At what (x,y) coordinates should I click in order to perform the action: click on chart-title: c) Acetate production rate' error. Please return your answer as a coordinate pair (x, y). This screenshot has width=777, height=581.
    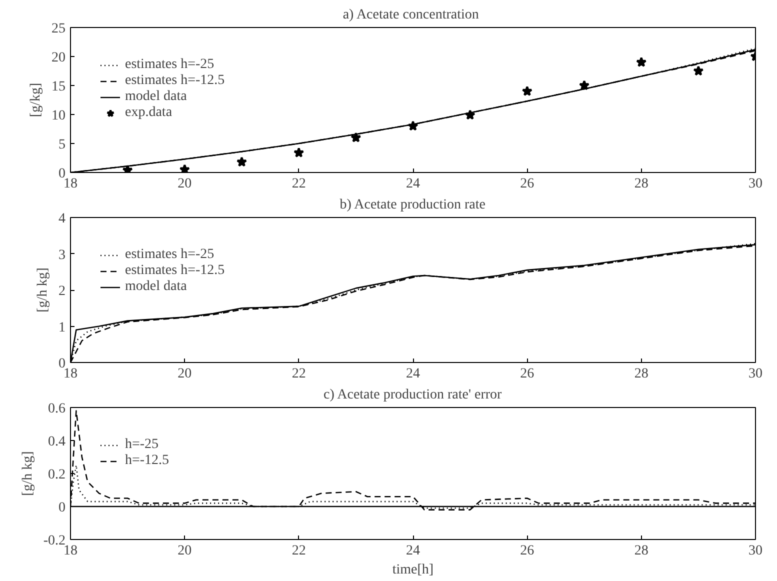
    Looking at the image, I should click on (413, 395).